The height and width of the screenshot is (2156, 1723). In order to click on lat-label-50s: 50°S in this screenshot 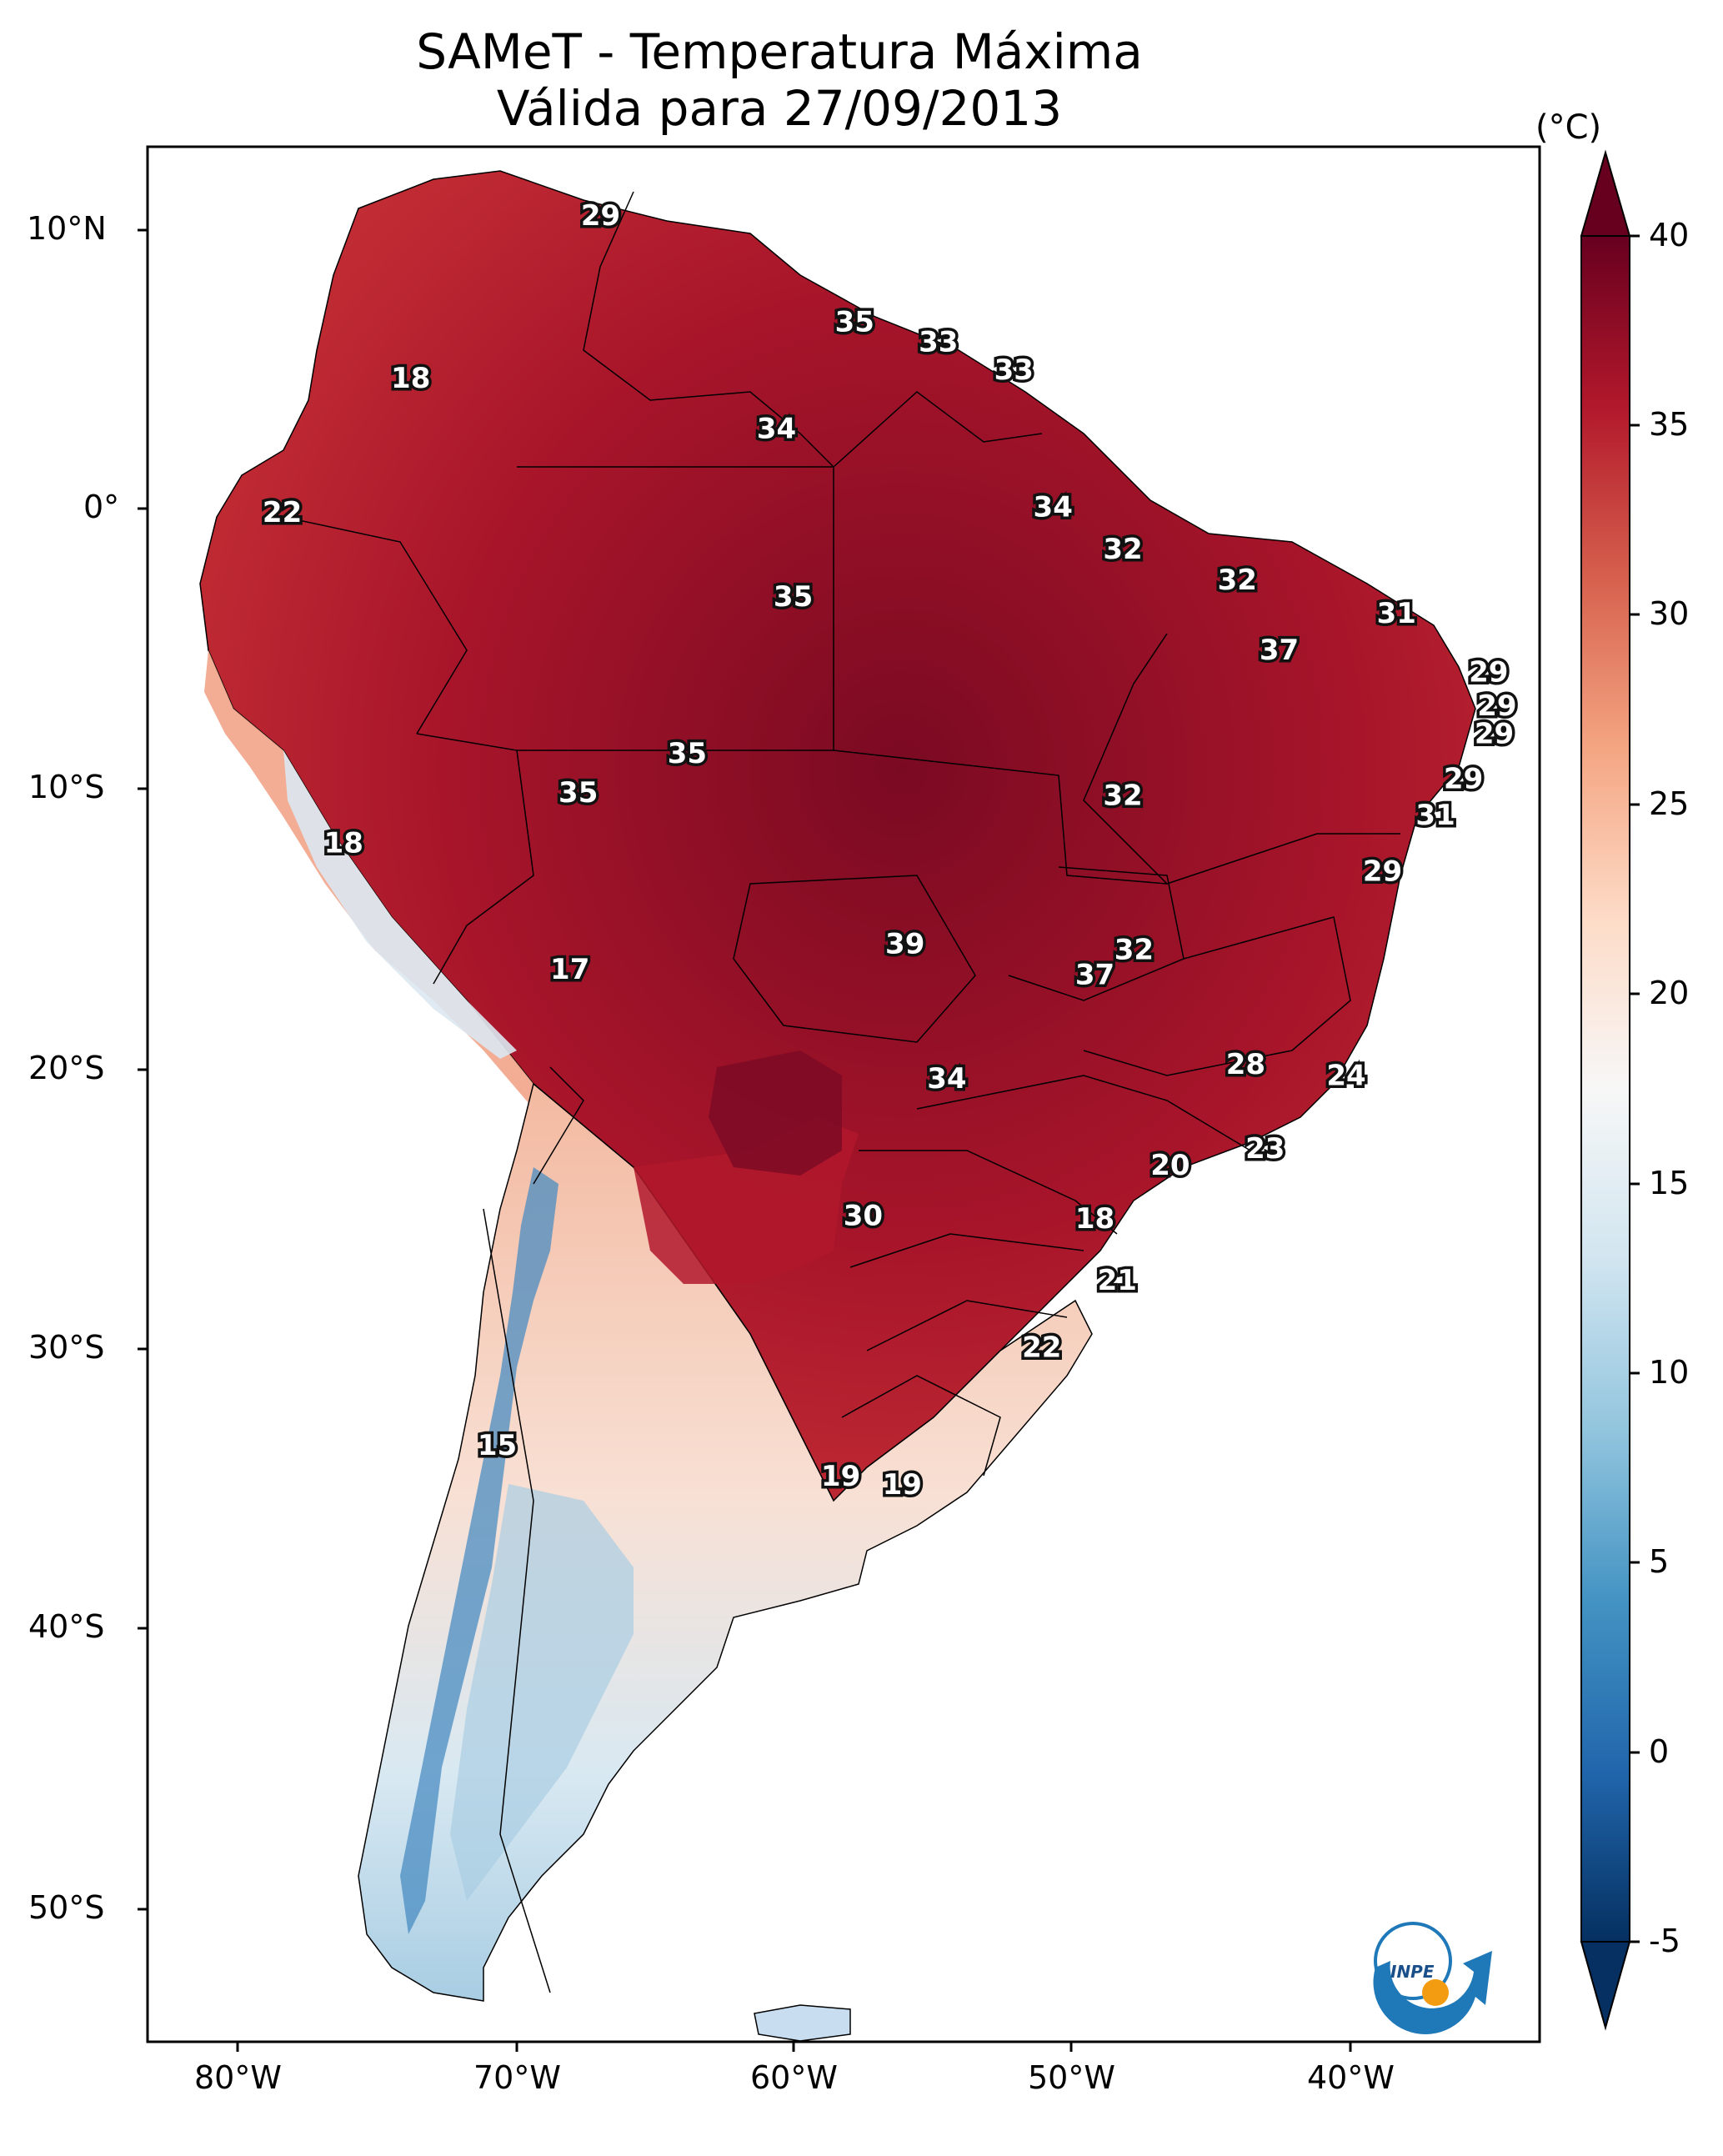, I will do `click(66, 1907)`.